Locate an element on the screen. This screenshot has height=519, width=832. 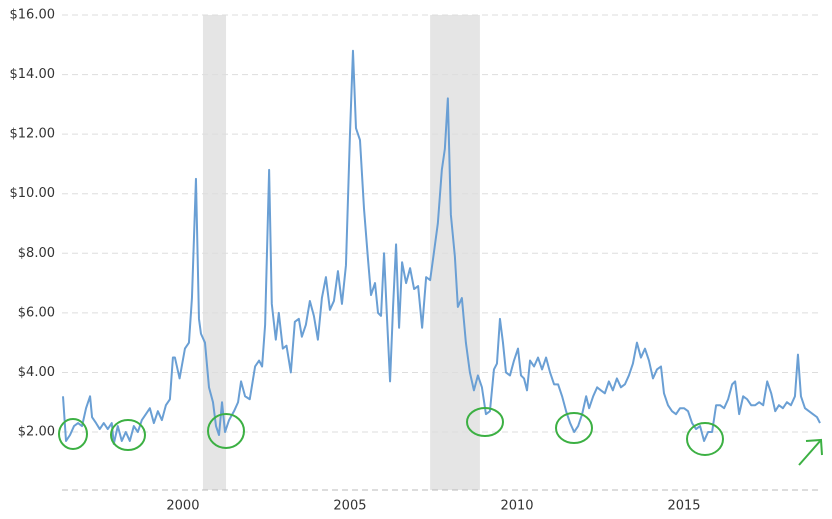
recession-band is located at coordinates (214, 252).